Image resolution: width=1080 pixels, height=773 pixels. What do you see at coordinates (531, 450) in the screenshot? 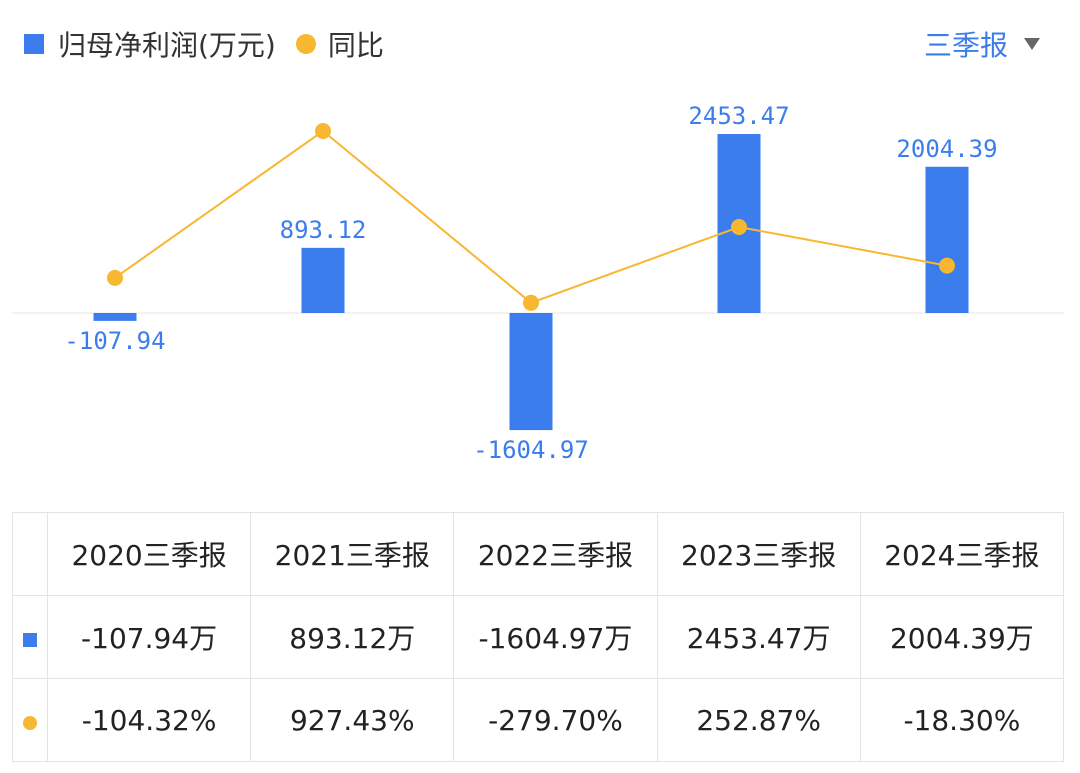
I see `profit-data-label: -1604.97` at bounding box center [531, 450].